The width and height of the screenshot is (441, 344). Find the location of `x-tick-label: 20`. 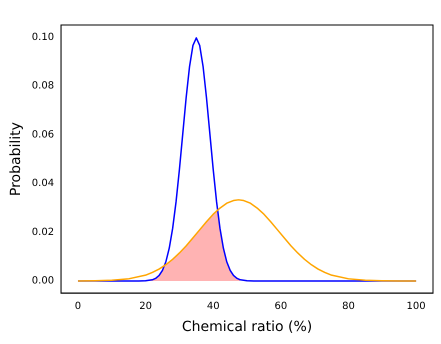

x-tick-label: 20 is located at coordinates (145, 306).